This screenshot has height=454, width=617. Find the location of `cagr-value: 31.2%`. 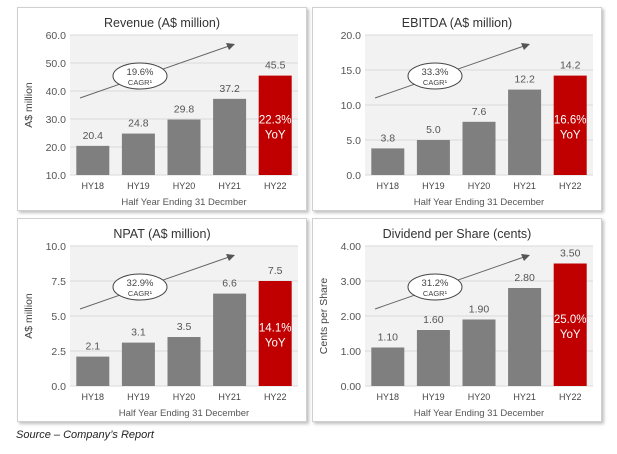

cagr-value: 31.2% is located at coordinates (435, 283).